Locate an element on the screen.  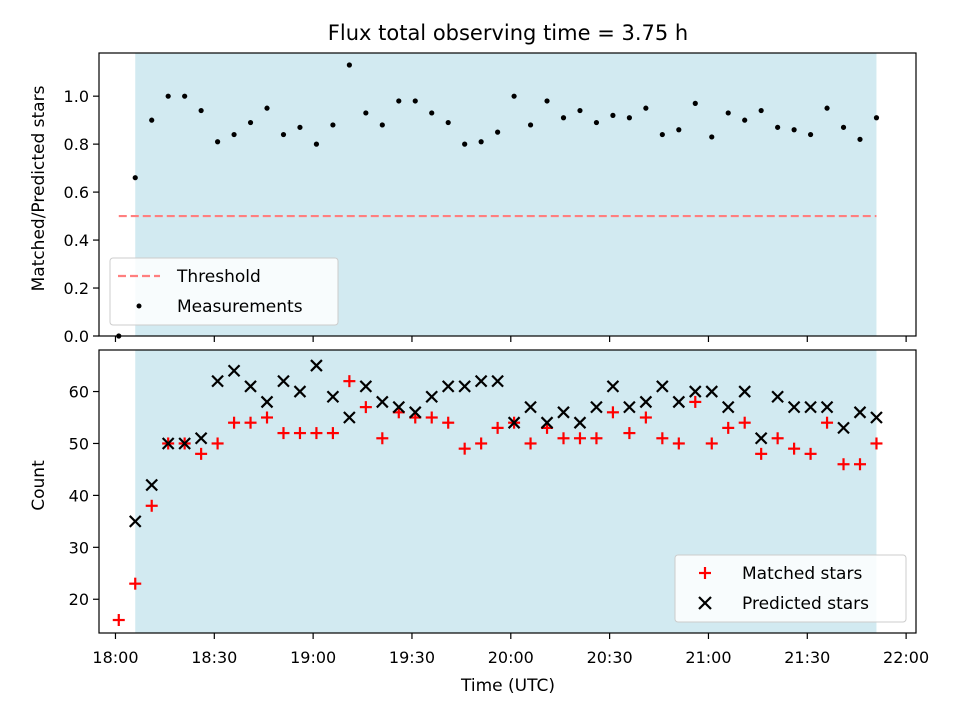
count-x-tick-label: 20:00 is located at coordinates (511, 657).